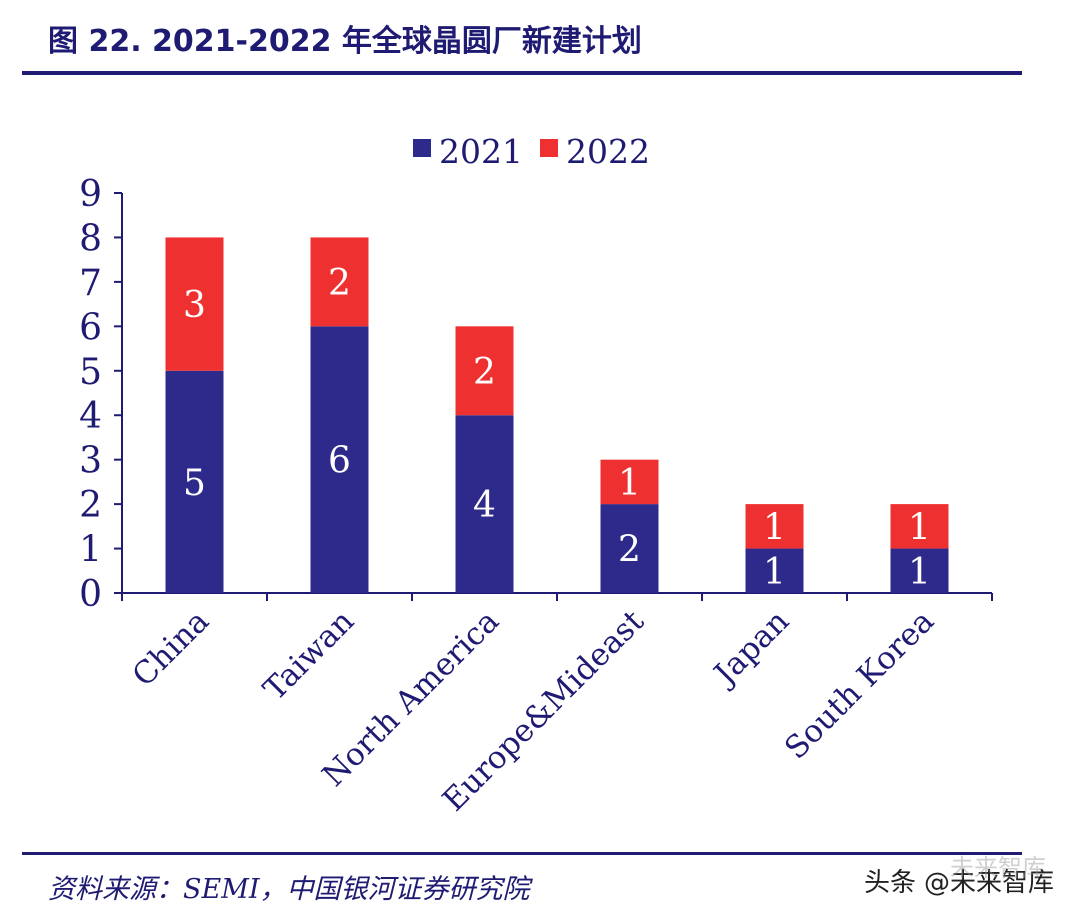  I want to click on bar-2021-china, so click(194, 481).